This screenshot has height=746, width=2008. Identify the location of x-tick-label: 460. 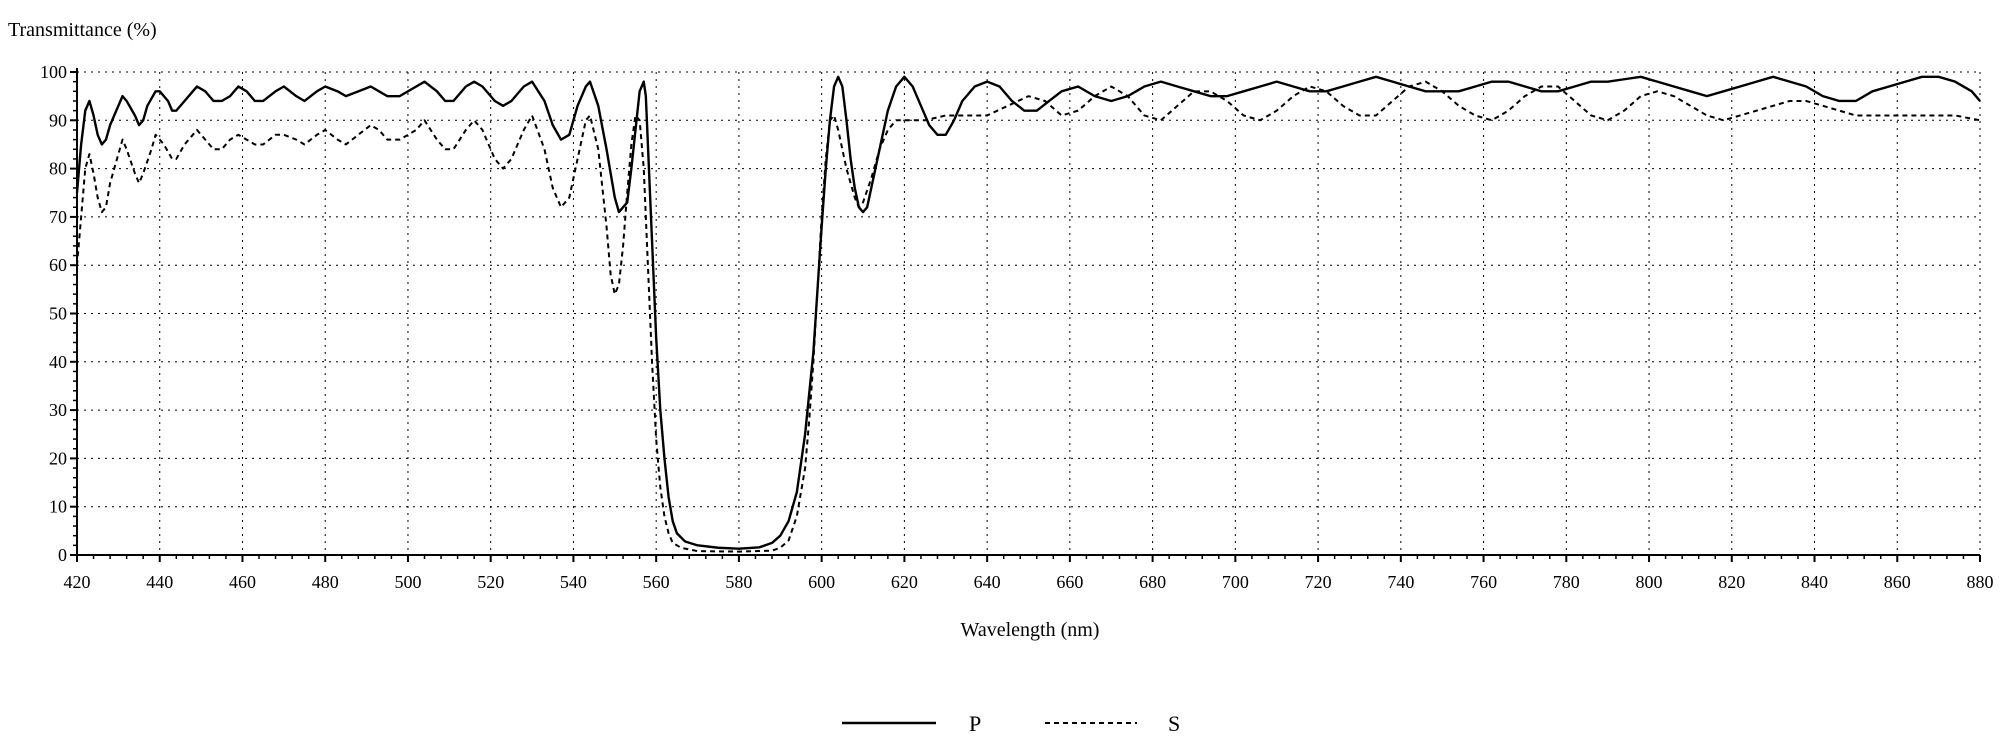
(242, 582).